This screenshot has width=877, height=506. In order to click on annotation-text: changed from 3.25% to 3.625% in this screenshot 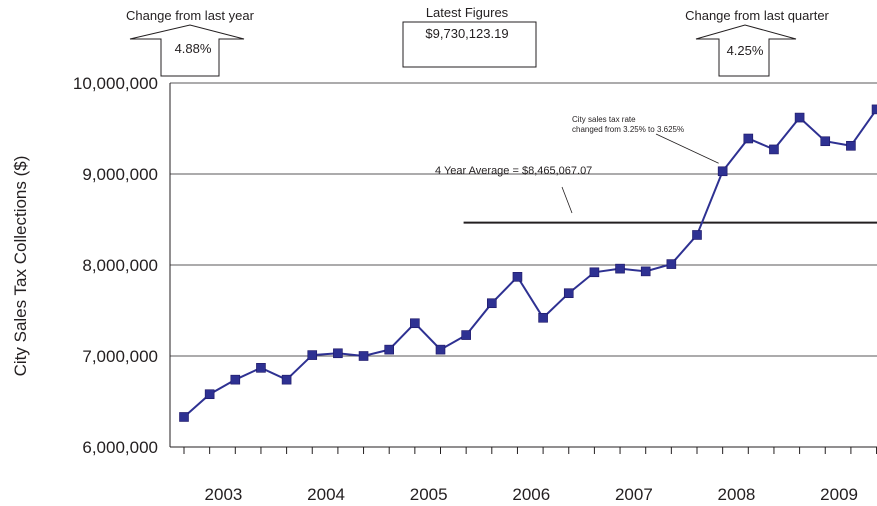, I will do `click(628, 129)`.